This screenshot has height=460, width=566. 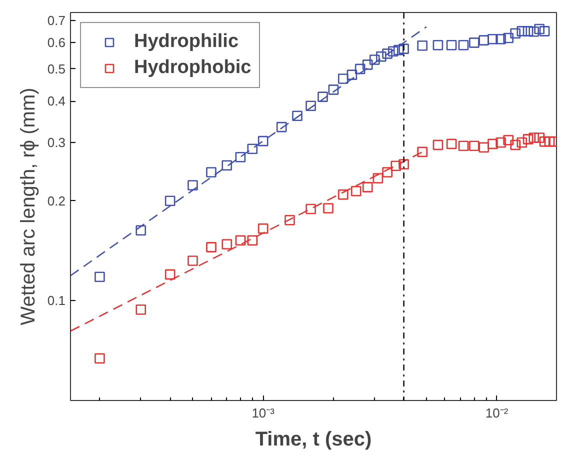 What do you see at coordinates (28, 207) in the screenshot?
I see `y-axis-title: Wetted arc length, rϕ (mm)` at bounding box center [28, 207].